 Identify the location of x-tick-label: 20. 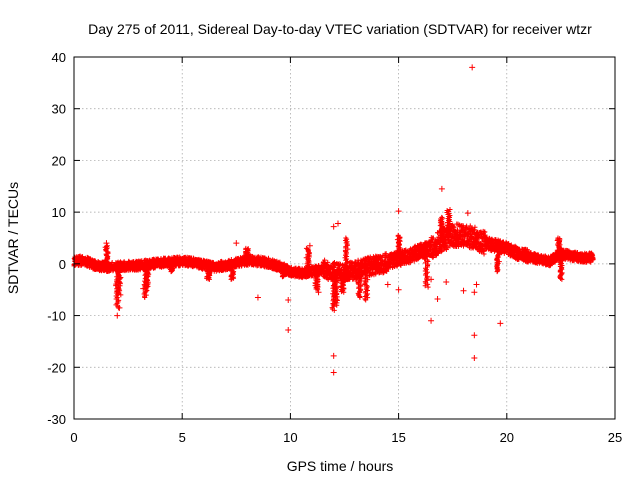
(507, 437).